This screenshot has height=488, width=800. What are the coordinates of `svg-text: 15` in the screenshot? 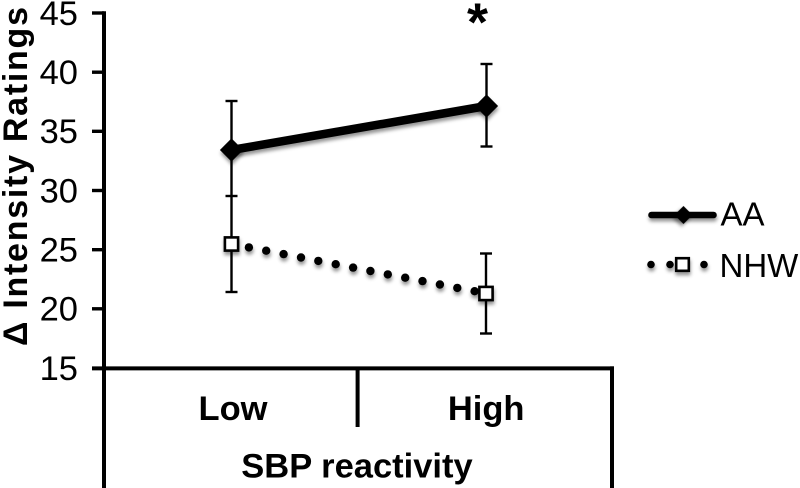 It's located at (59, 369).